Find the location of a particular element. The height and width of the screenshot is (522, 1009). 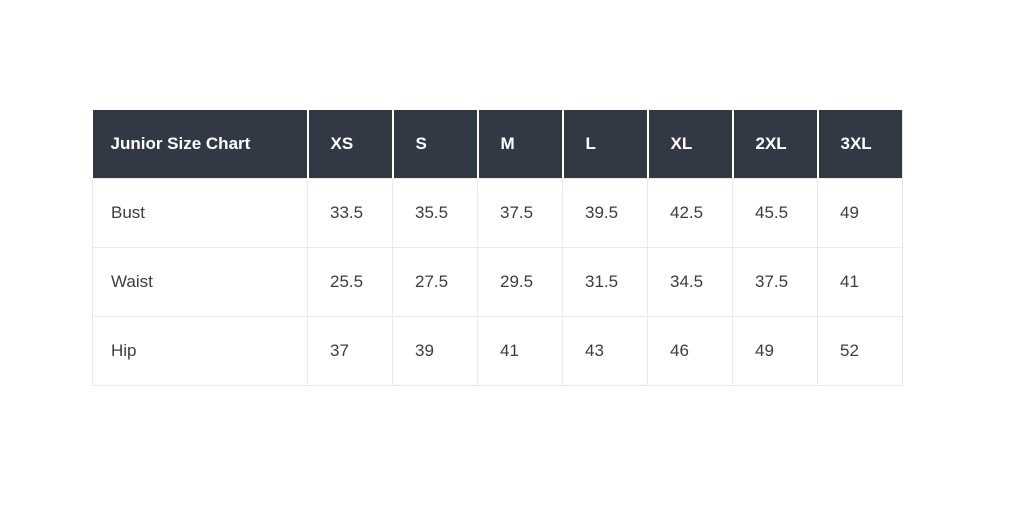

bust-3xl-value: 49 is located at coordinates (860, 212).